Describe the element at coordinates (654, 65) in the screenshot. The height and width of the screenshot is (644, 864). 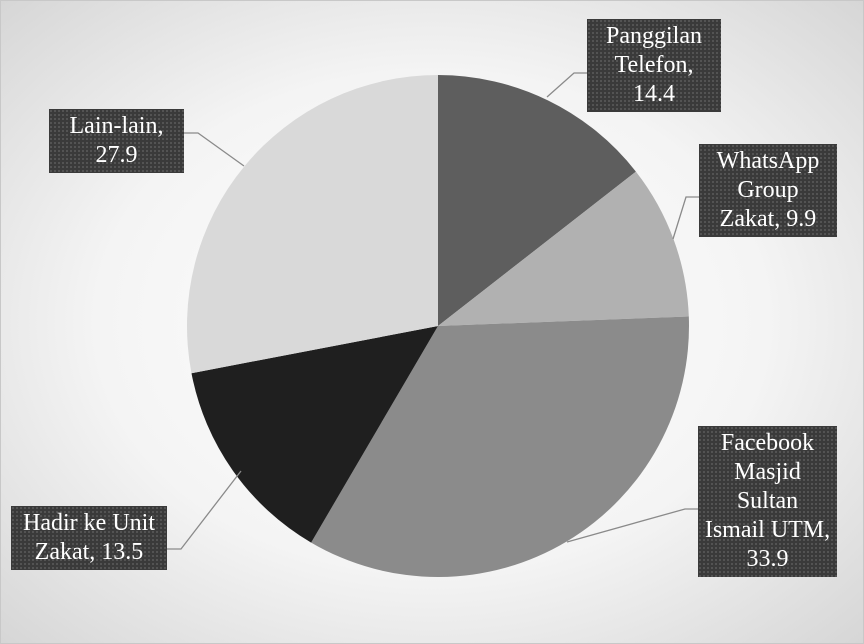
I see `data-label: Panggilan Telefon, 14.4` at that location.